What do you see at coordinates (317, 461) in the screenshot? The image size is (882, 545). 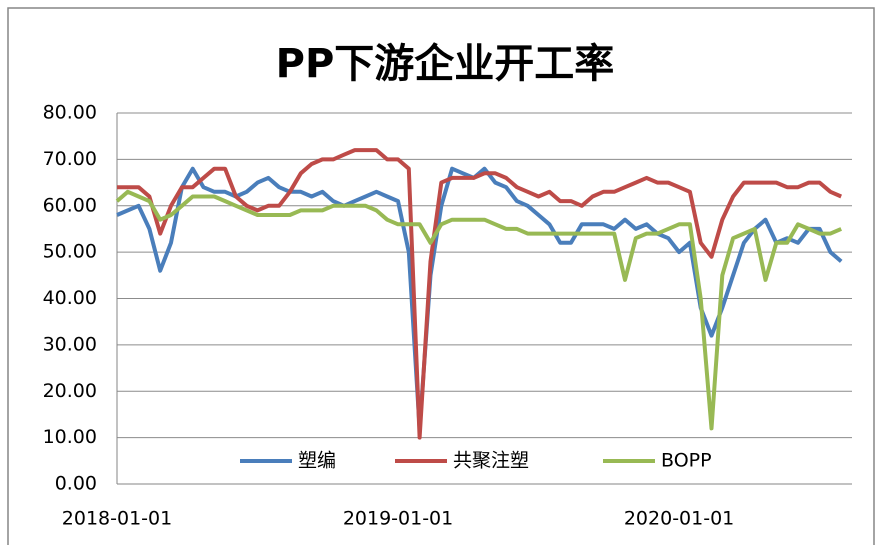 I see `legend-label: 塑编` at bounding box center [317, 461].